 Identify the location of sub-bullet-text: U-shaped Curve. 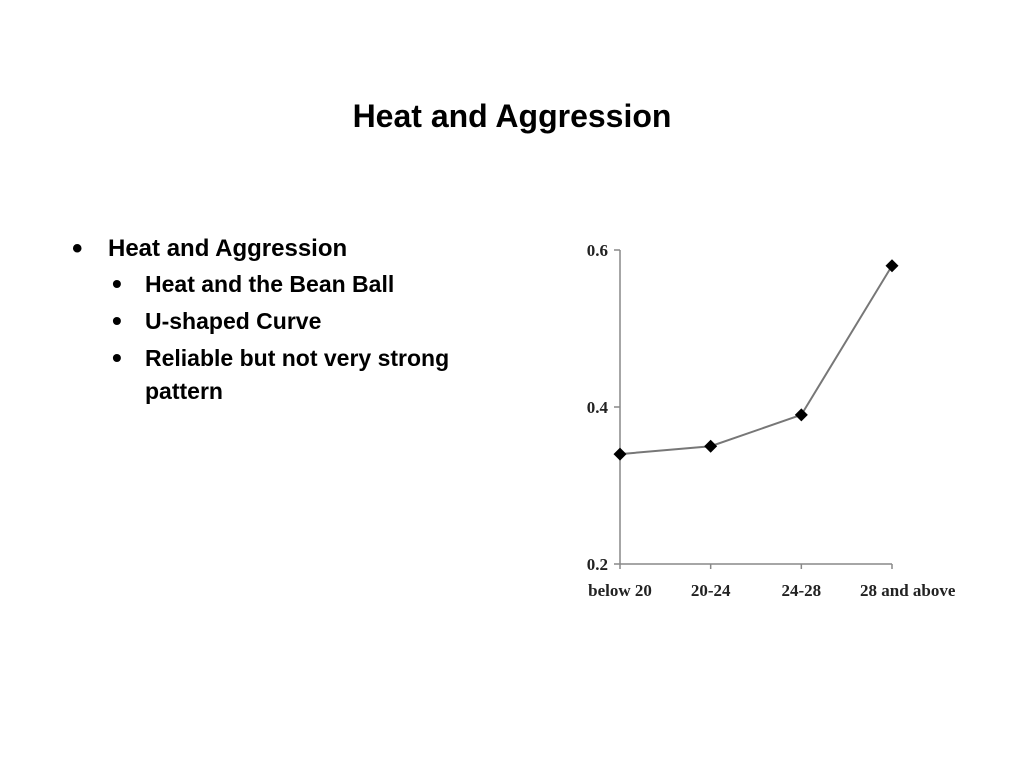
(233, 321).